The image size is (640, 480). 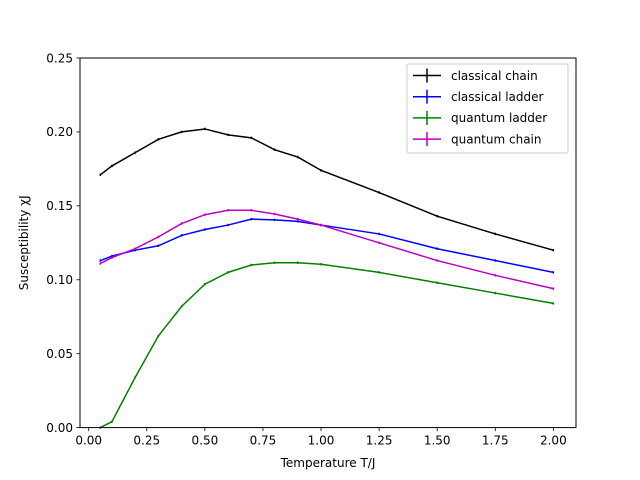 I want to click on legend-entry: quantum chain, so click(x=496, y=139).